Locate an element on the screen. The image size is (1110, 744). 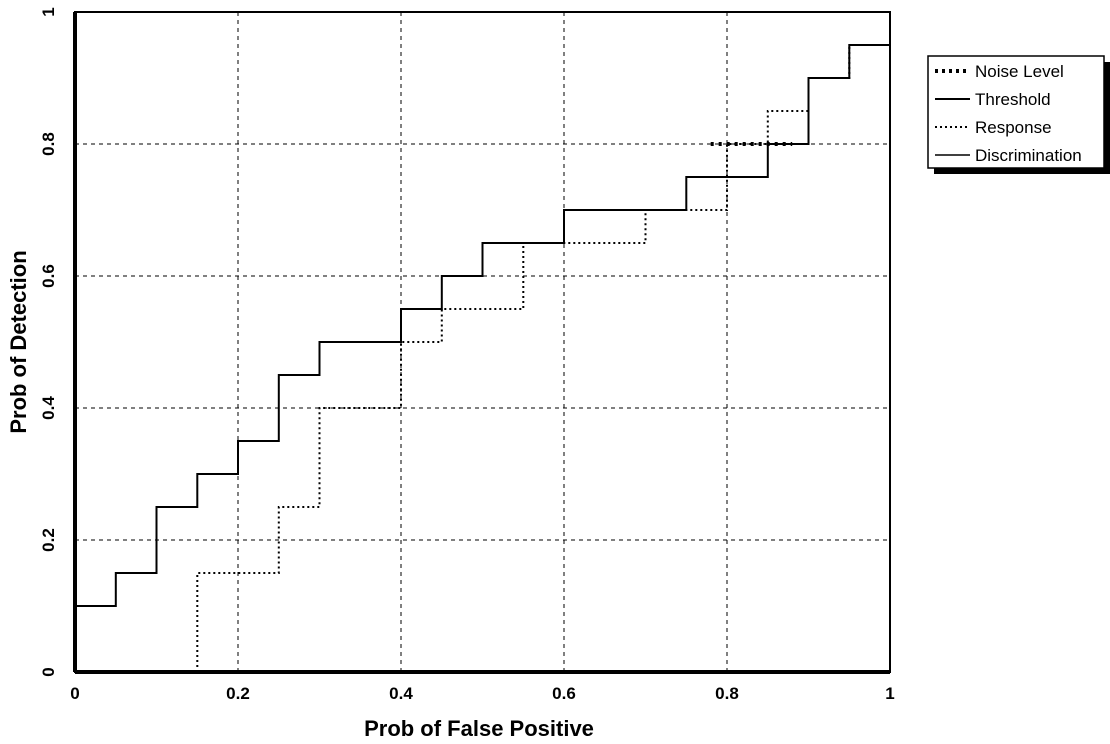
legend-label-discrimination: Discrimination is located at coordinates (1028, 155).